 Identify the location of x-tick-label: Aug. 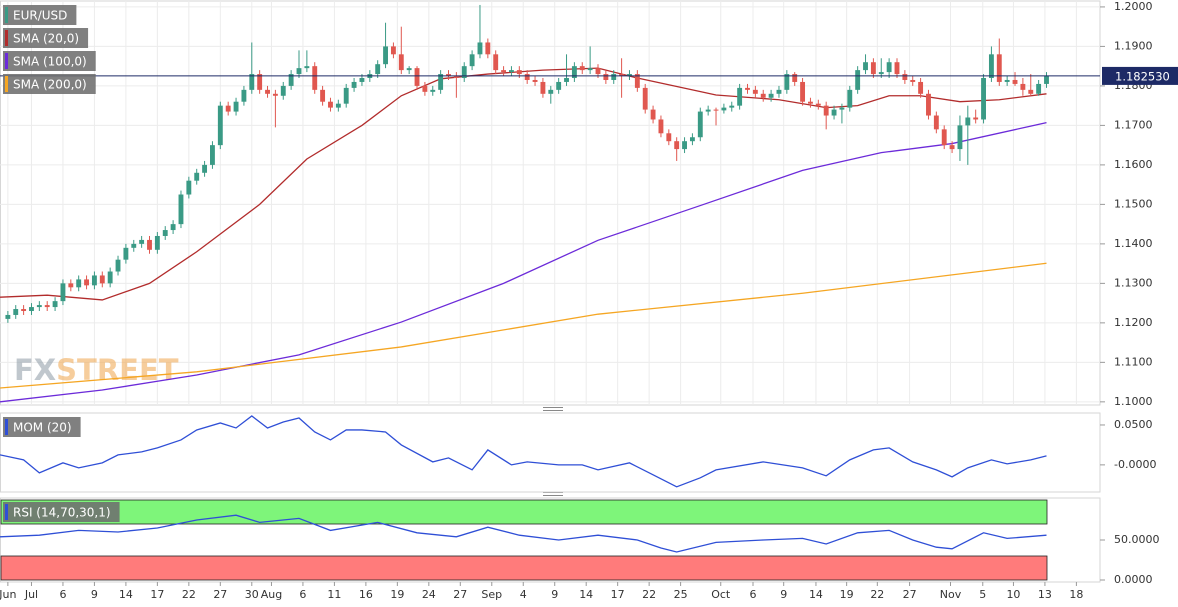
(271, 594).